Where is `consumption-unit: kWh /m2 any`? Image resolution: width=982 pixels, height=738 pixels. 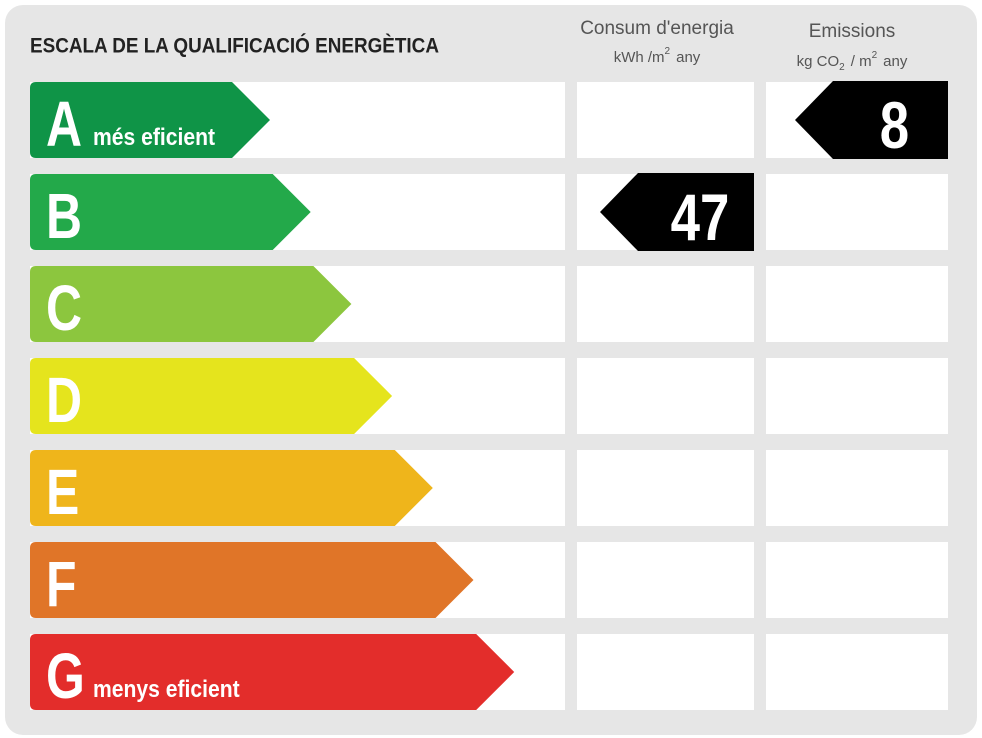
consumption-unit: kWh /m2 any is located at coordinates (657, 56).